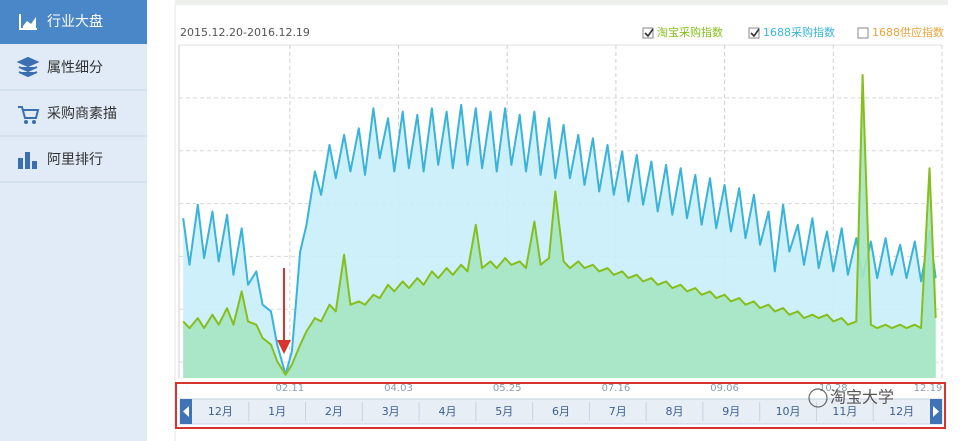 The width and height of the screenshot is (960, 441). Describe the element at coordinates (862, 397) in the screenshot. I see `watermark: 淘宝大学` at that location.